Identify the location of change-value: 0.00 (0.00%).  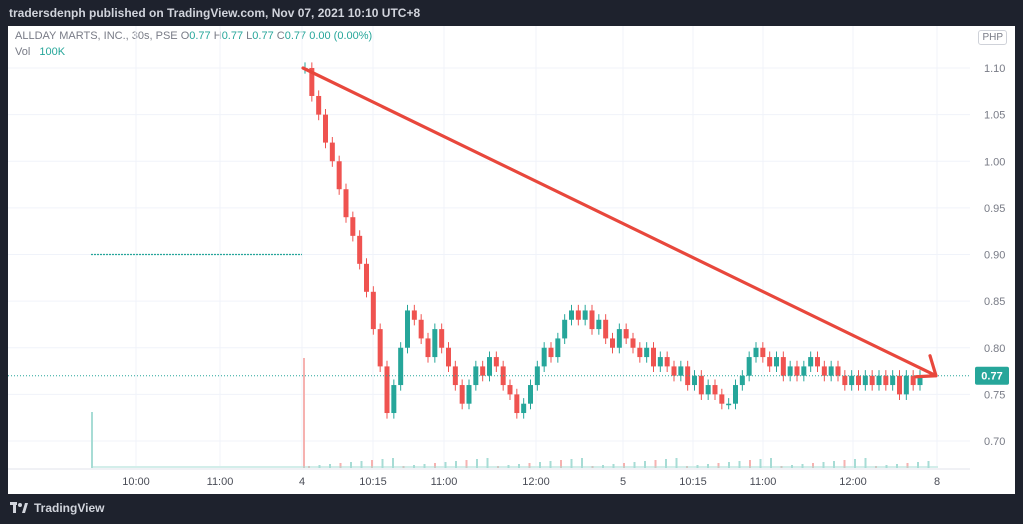
(341, 36).